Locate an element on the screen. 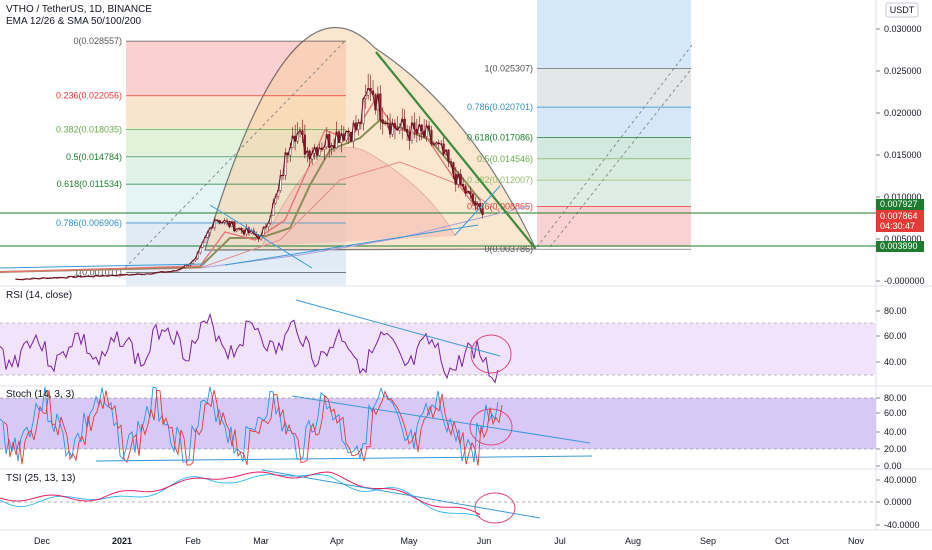 Image resolution: width=932 pixels, height=550 pixels. stoch-trendline-bottom is located at coordinates (344, 458).